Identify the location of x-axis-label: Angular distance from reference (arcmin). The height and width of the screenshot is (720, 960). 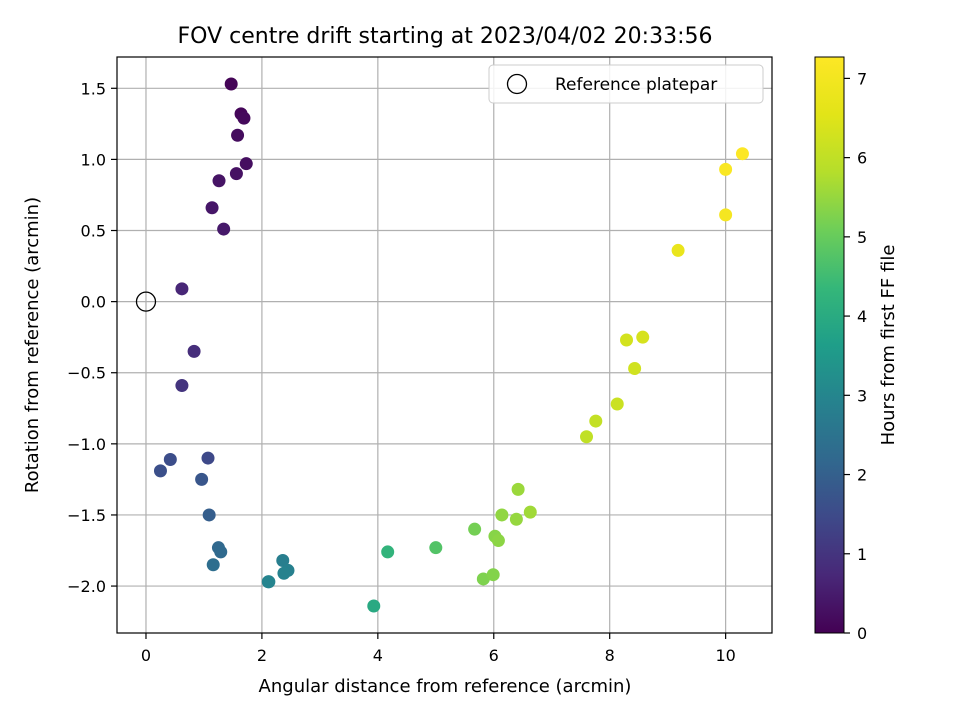
(445, 686).